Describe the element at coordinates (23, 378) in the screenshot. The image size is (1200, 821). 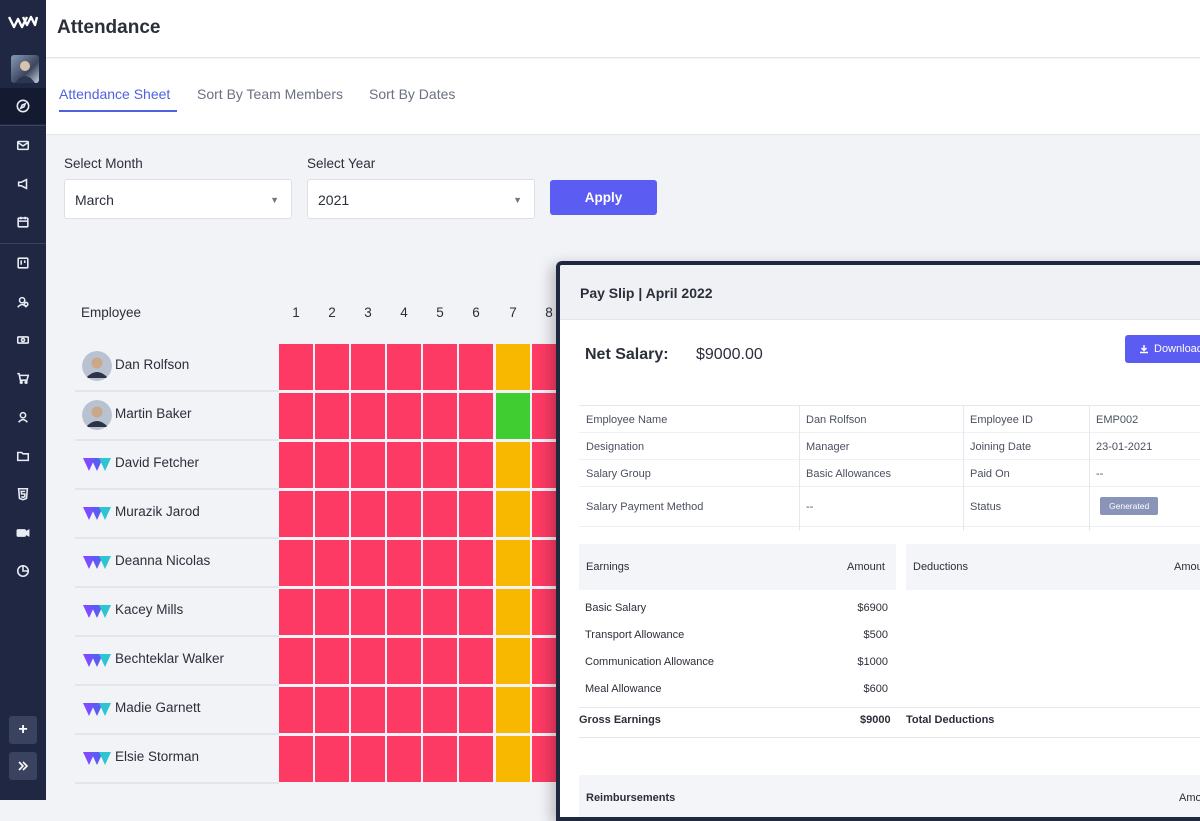
I see `cart-icon` at that location.